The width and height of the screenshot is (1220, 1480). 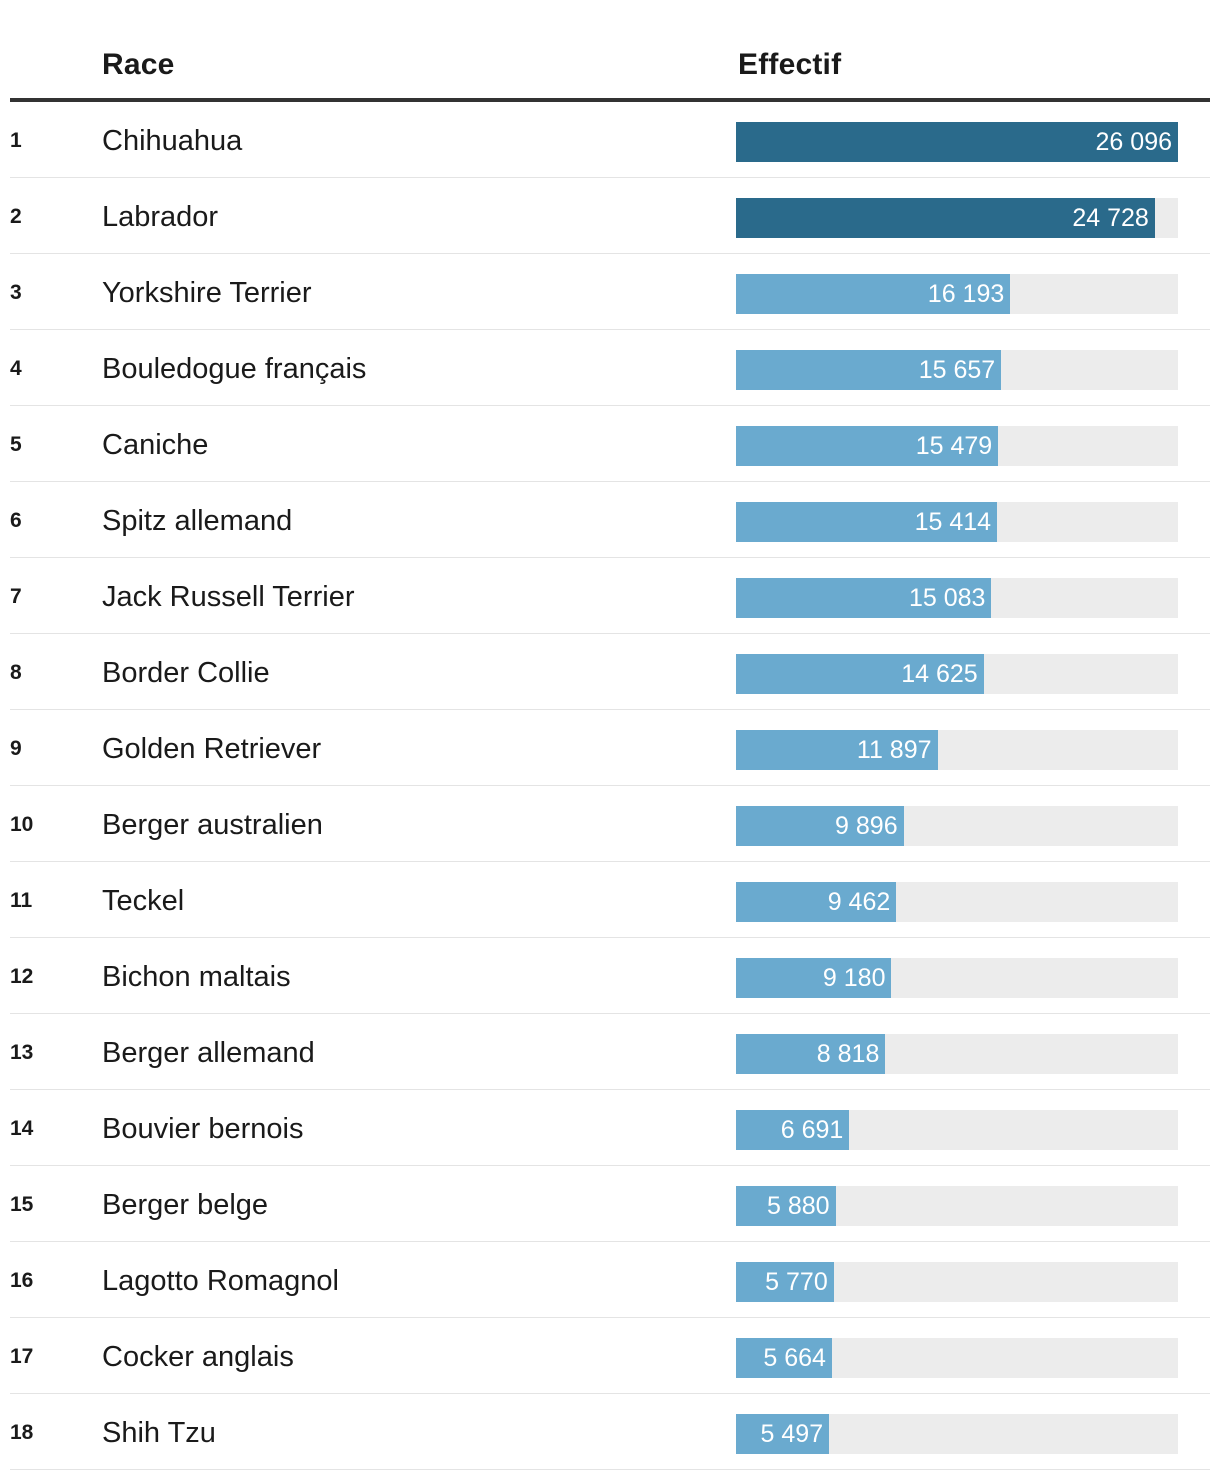 What do you see at coordinates (21, 900) in the screenshot?
I see `rank-number: 11` at bounding box center [21, 900].